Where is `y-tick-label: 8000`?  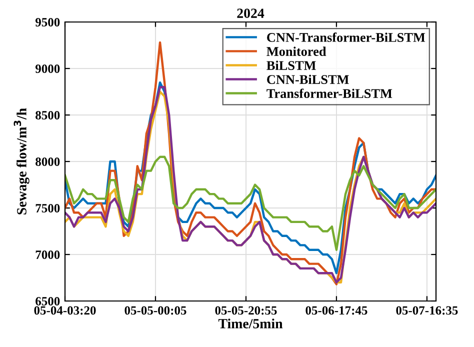 y-tick-label: 8000 is located at coordinates (48, 162).